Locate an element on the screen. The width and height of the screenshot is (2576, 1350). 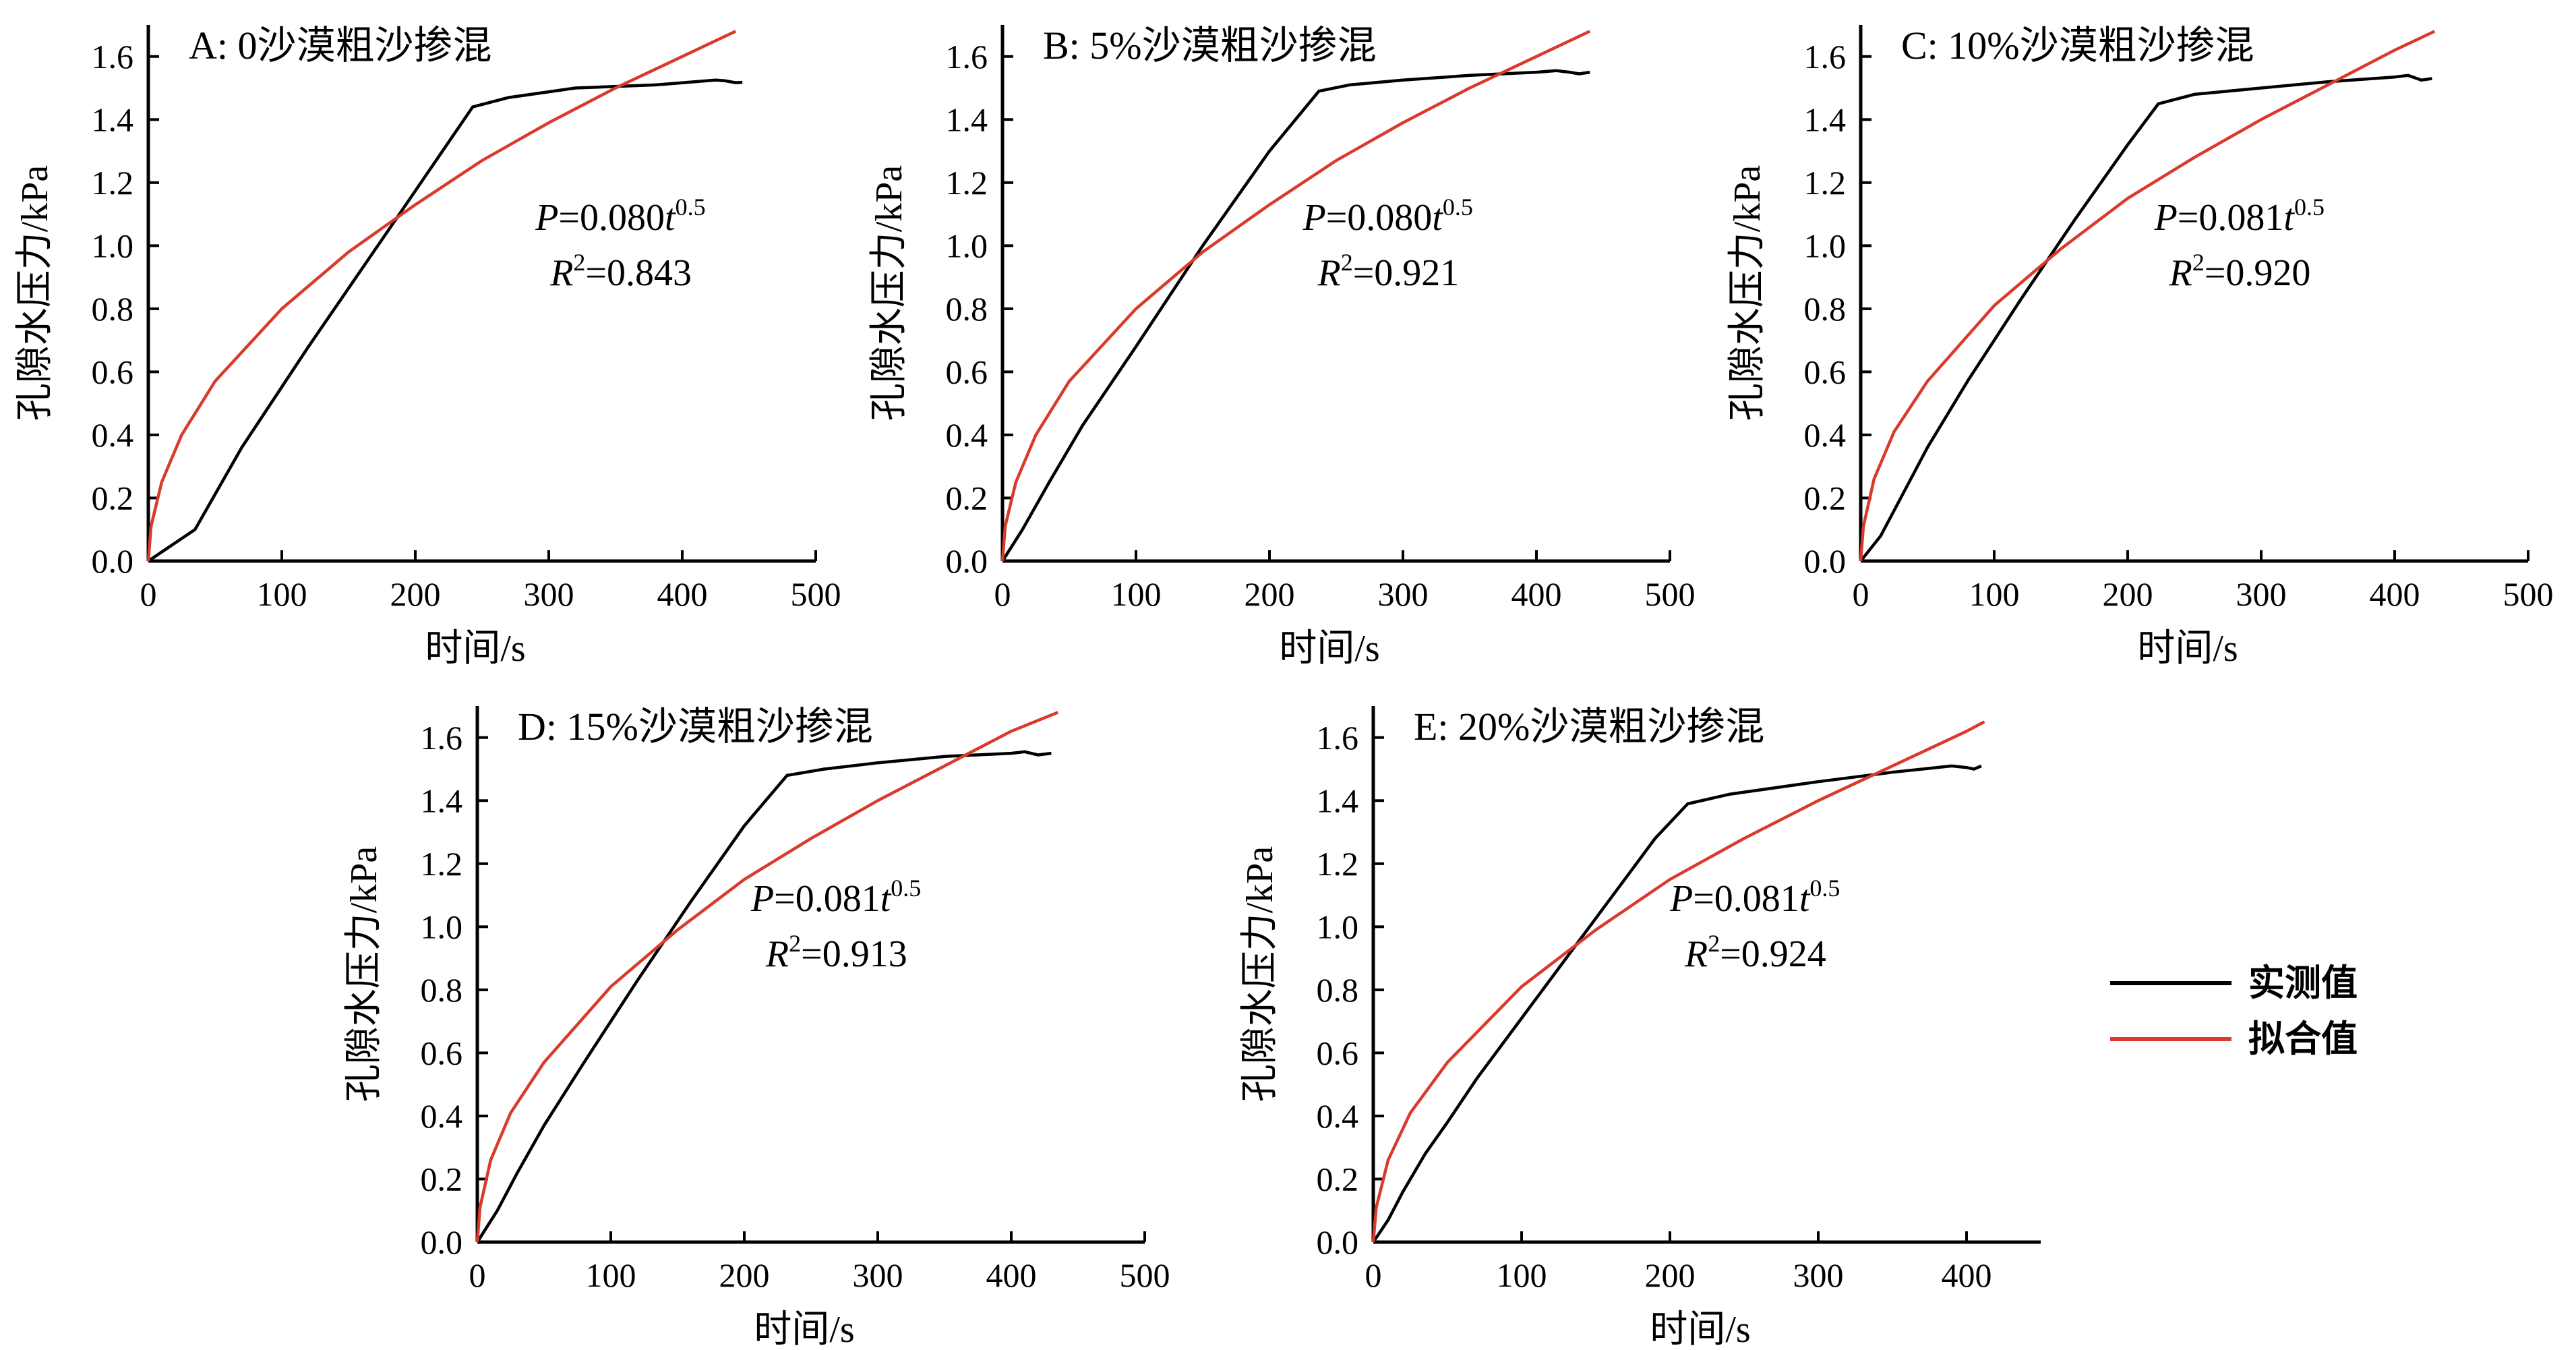
r-squared-label: R2=0.924 is located at coordinates (1755, 953).